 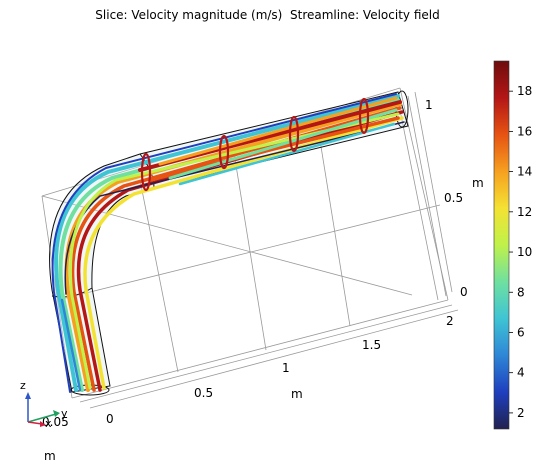 What do you see at coordinates (55, 439) in the screenshot?
I see `y-axis-labels: 0.05 m` at bounding box center [55, 439].